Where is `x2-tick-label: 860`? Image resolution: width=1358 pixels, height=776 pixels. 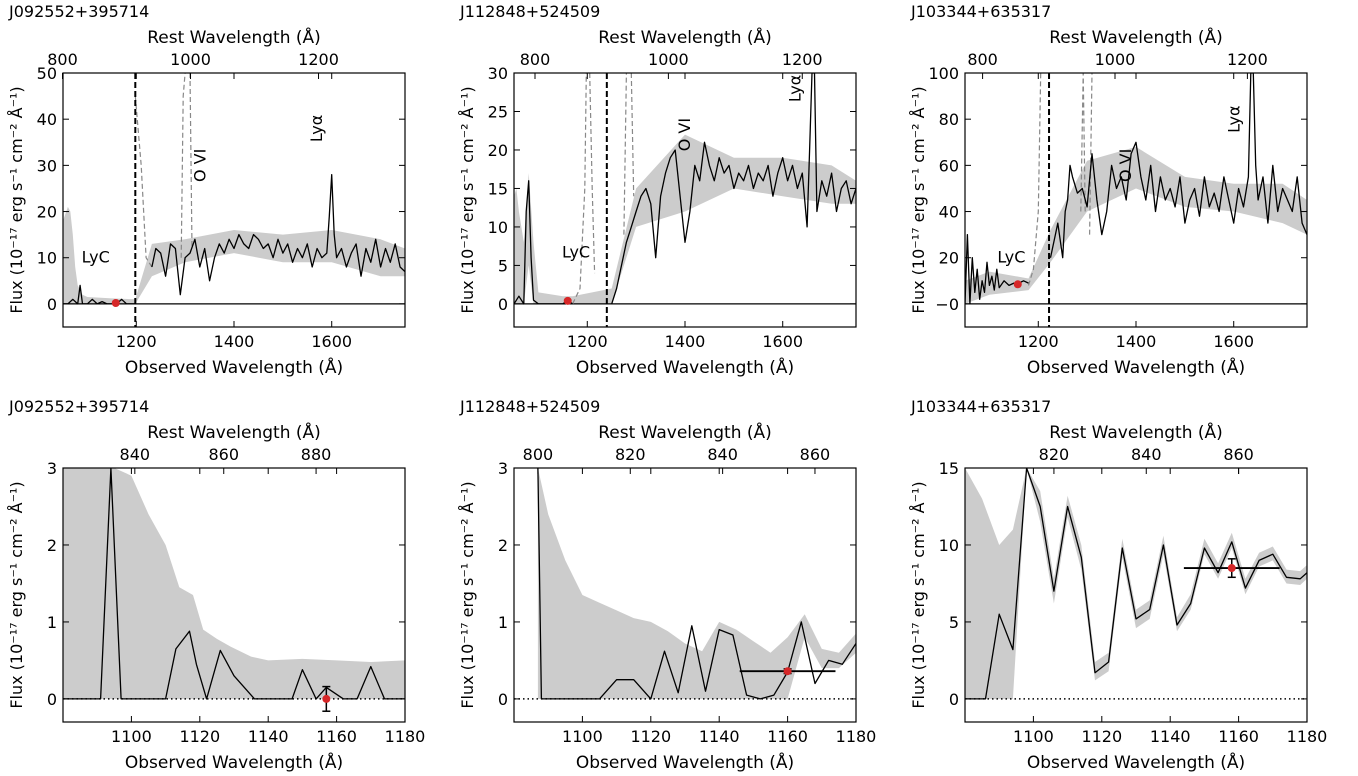
x2-tick-label: 860 is located at coordinates (815, 454).